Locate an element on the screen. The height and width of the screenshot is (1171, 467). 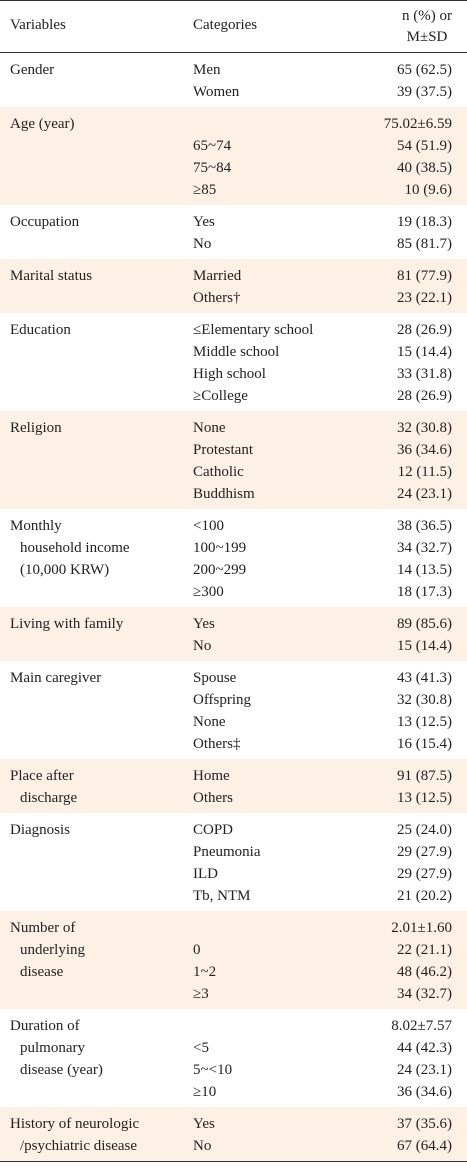
category-cell: <5 is located at coordinates (201, 1048).